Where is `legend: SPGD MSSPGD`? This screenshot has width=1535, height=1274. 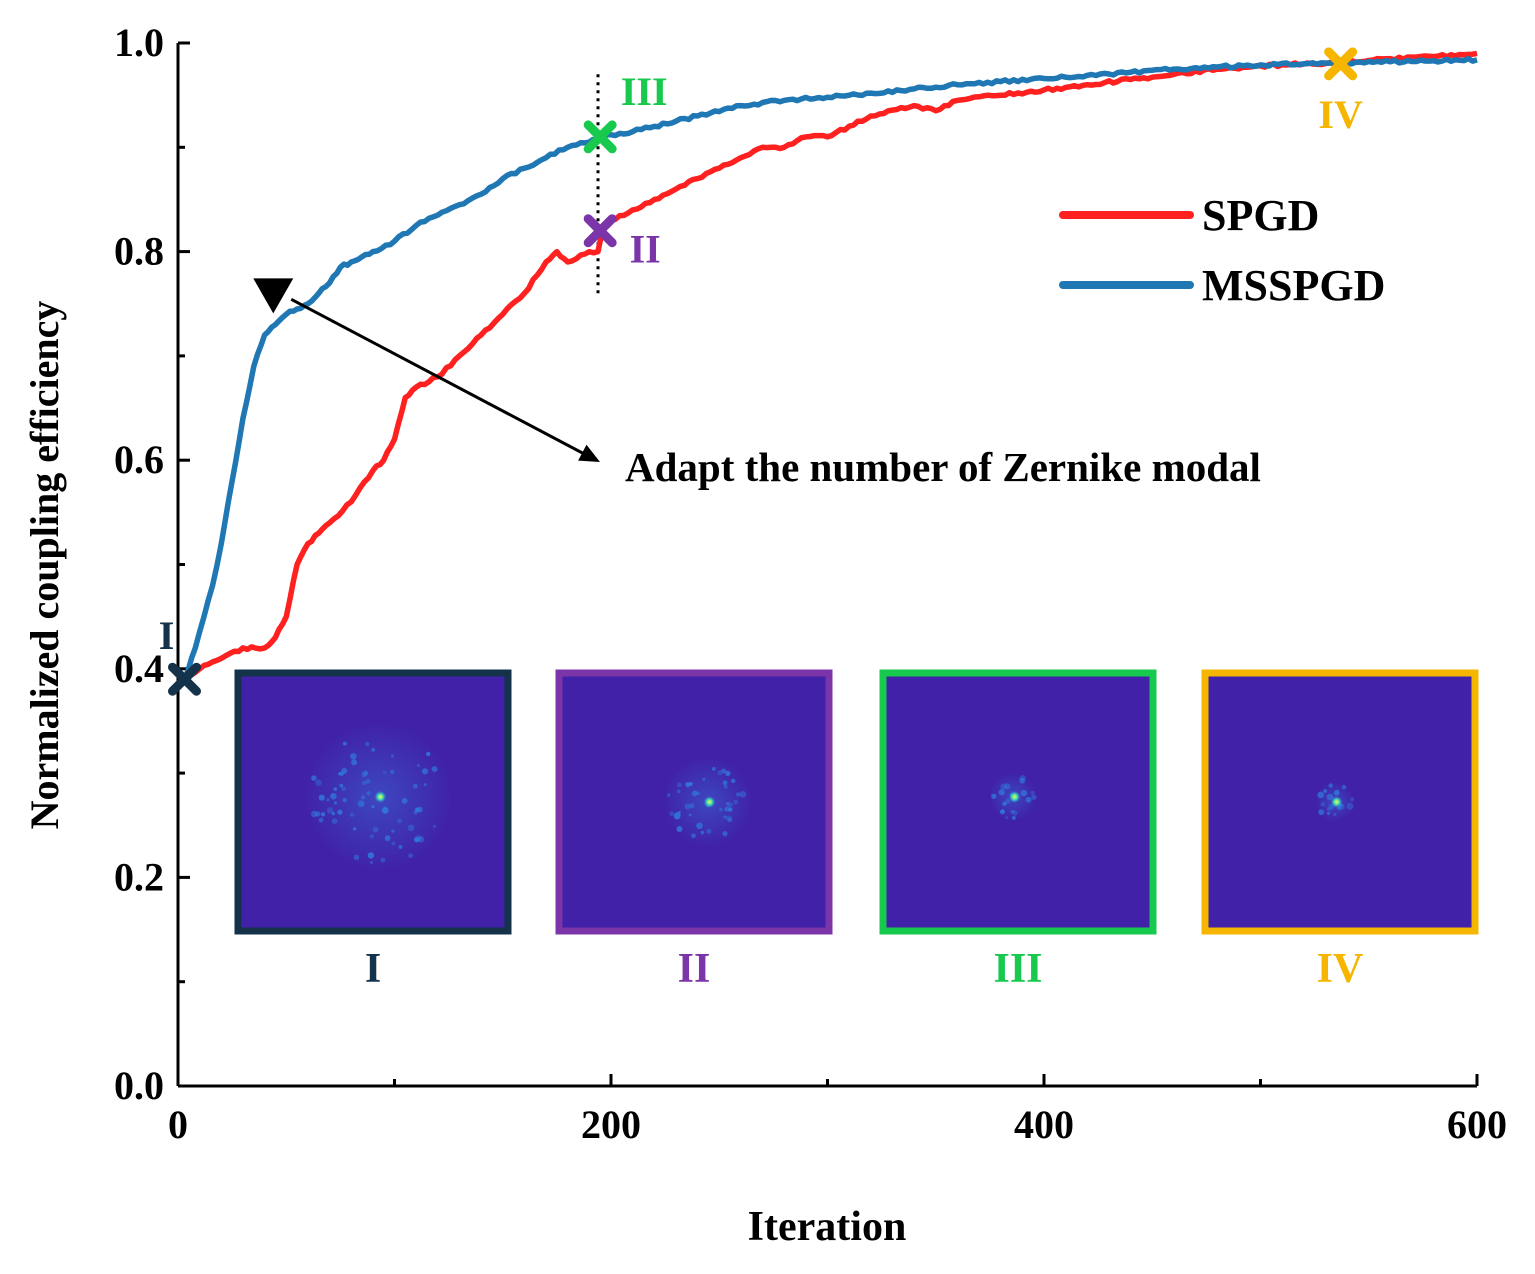 legend: SPGD MSSPGD is located at coordinates (1222, 250).